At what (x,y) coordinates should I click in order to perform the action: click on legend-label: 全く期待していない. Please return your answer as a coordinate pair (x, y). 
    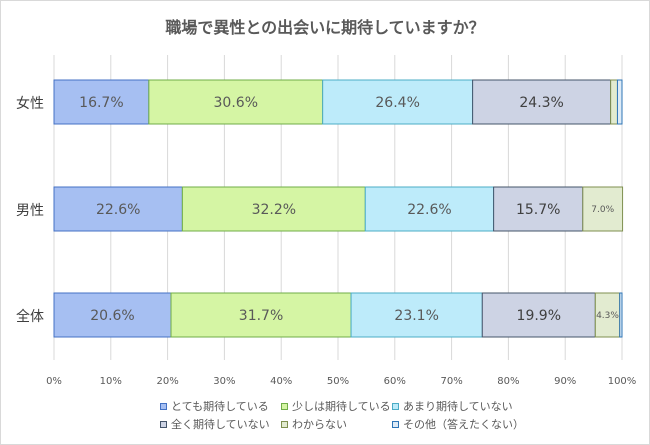
    Looking at the image, I should click on (220, 424).